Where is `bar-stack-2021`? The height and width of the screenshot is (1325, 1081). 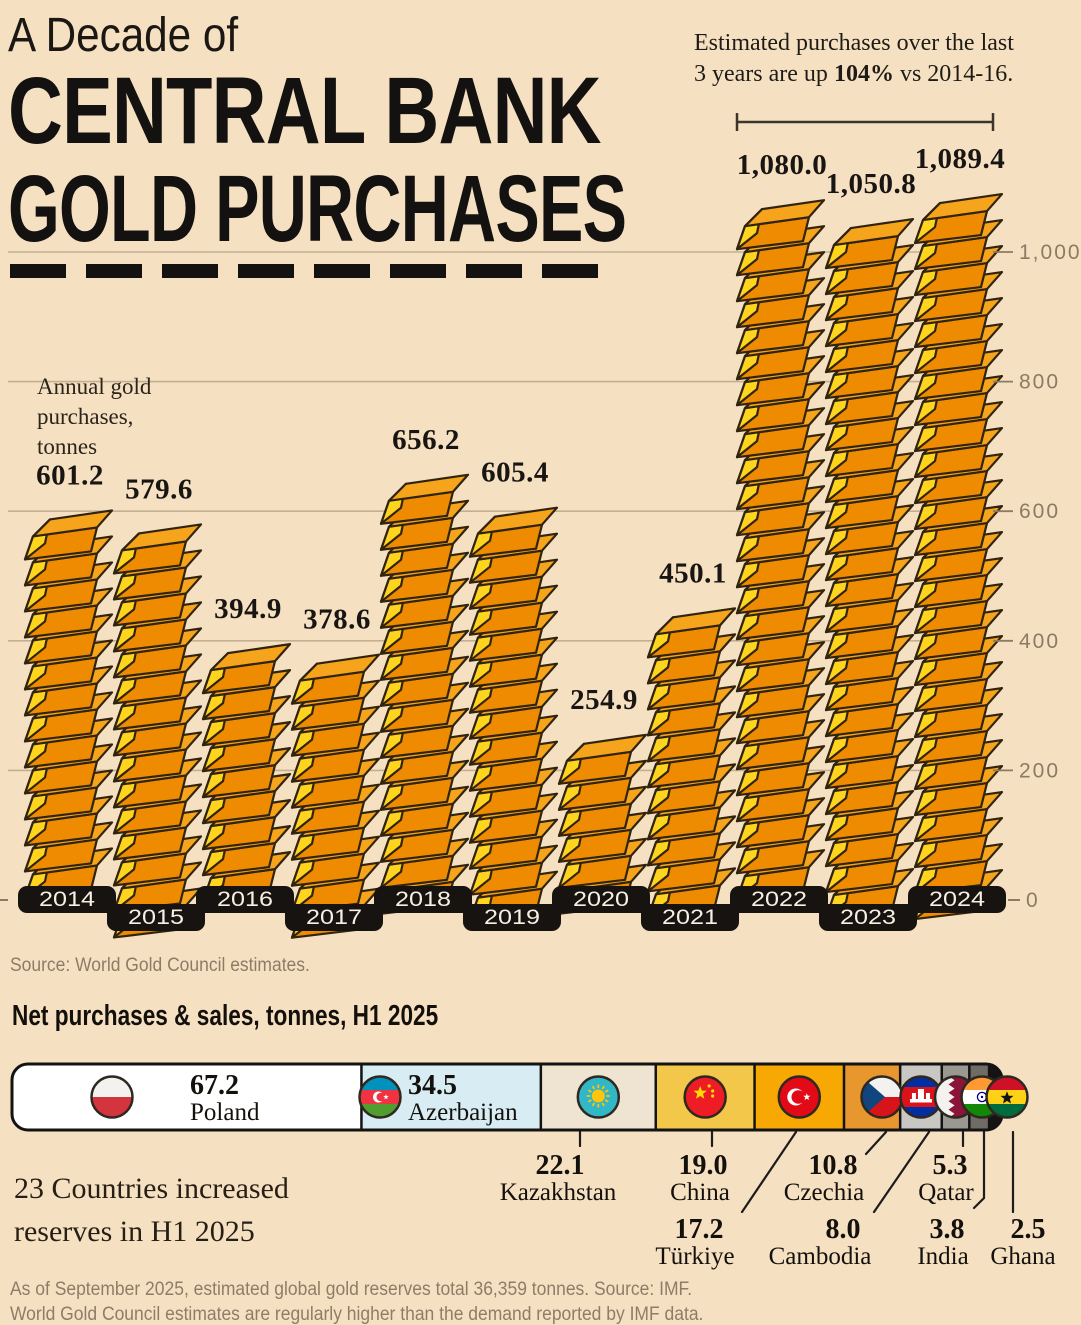 bar-stack-2021 is located at coordinates (691, 763).